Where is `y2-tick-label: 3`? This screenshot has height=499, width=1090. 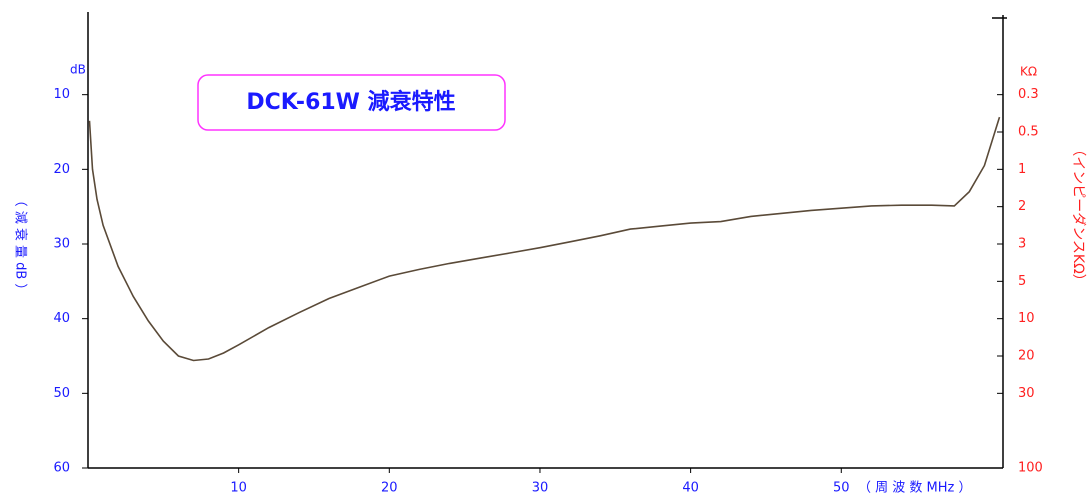 y2-tick-label: 3 is located at coordinates (1022, 244).